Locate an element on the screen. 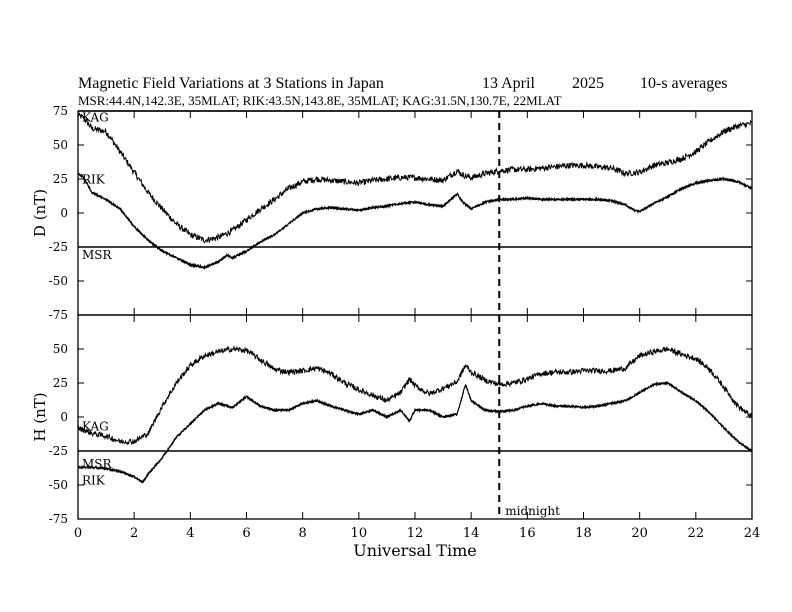  chart-year: 2025 is located at coordinates (588, 83).